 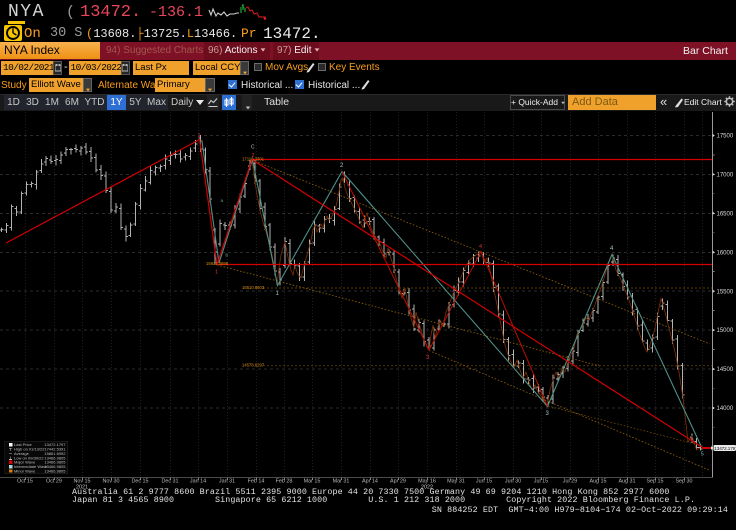 I want to click on svg-text: C, so click(x=253, y=148).